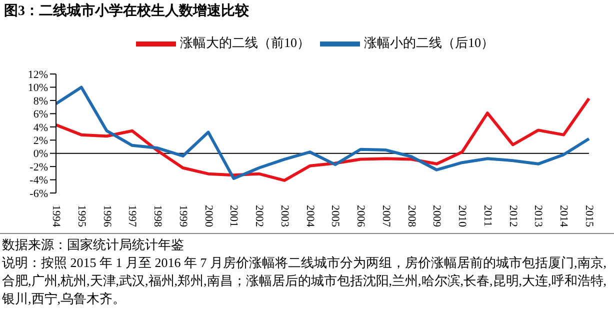 This screenshot has width=614, height=333. Describe the element at coordinates (245, 42) in the screenshot. I see `legend-label: 涨幅大的二线（前10）` at that location.